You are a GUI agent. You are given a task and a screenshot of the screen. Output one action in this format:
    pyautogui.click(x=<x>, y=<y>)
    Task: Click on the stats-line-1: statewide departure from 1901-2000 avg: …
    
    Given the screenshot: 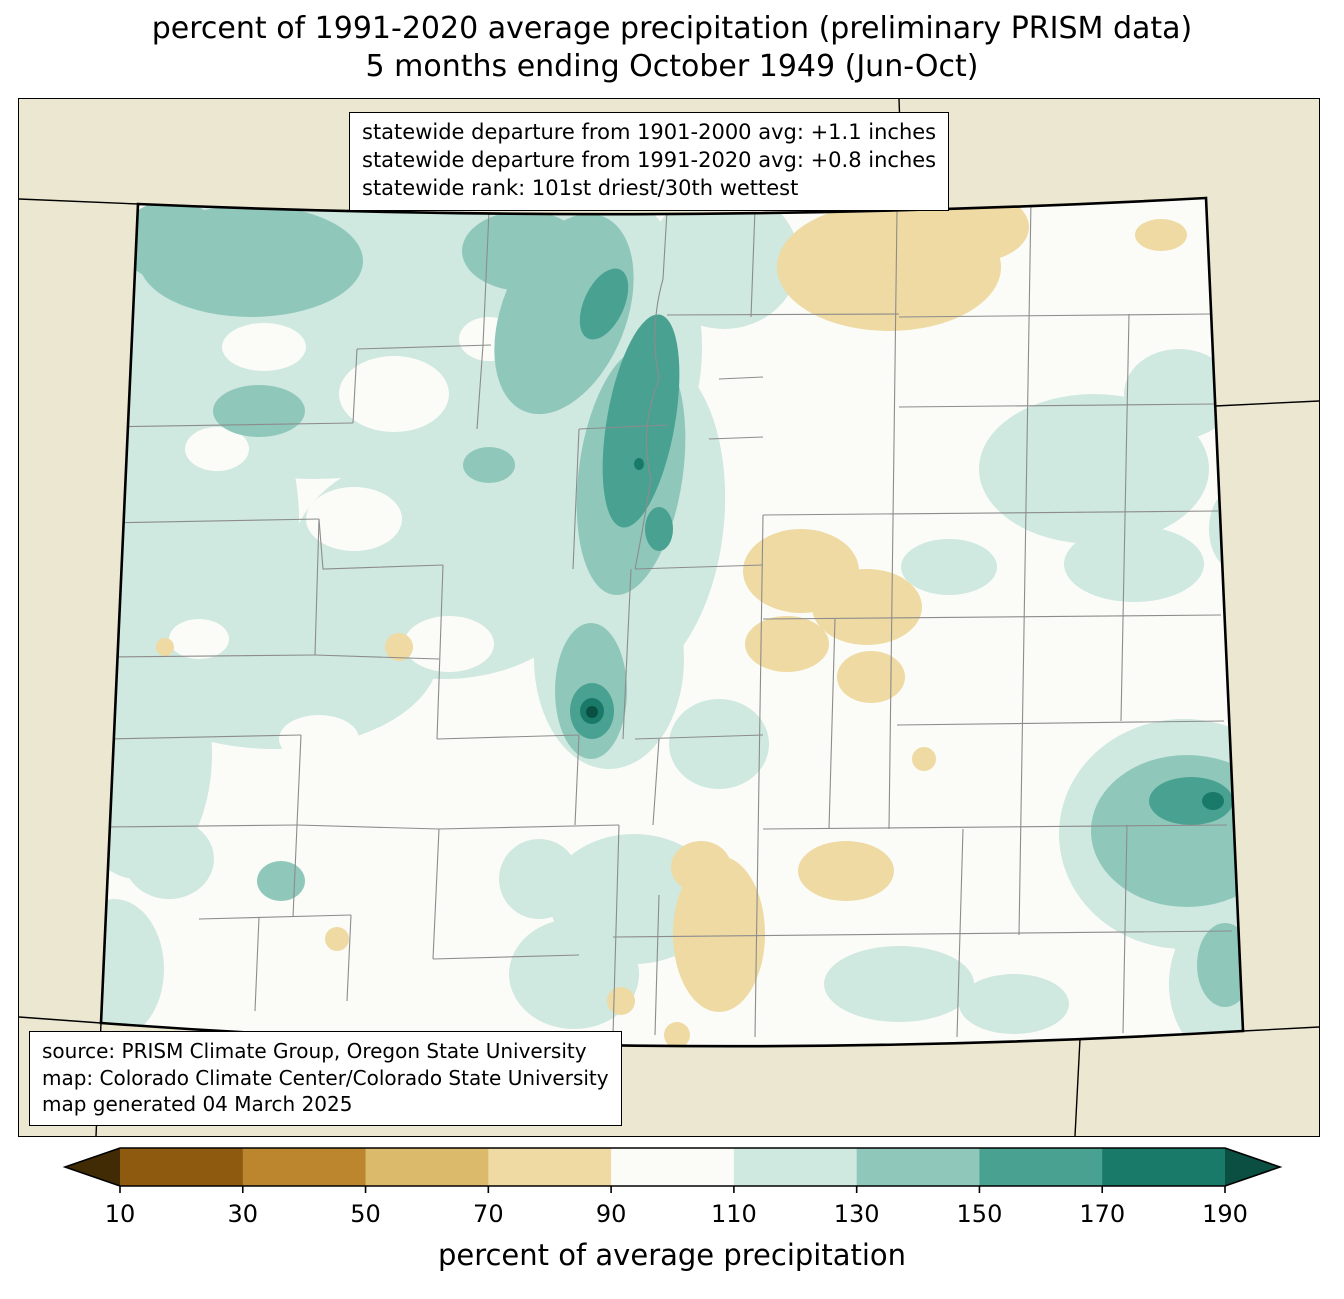 What is the action you would take?
    pyautogui.click(x=649, y=132)
    